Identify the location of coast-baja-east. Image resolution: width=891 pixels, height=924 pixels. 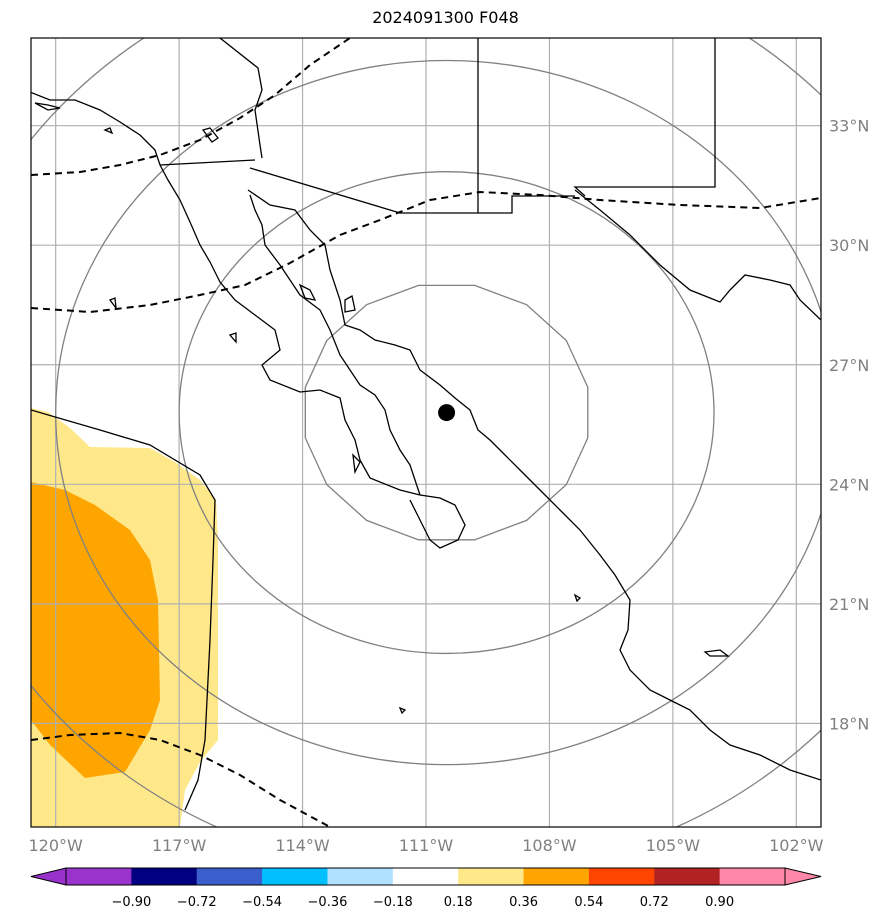
(335, 345).